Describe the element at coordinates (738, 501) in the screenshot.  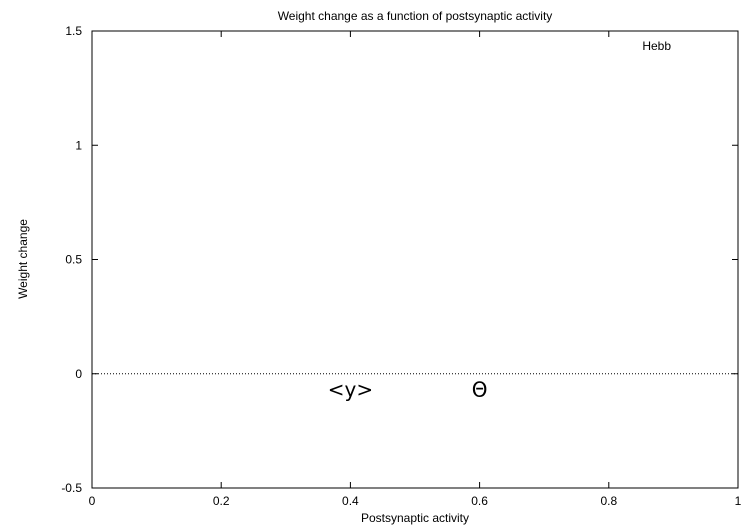
I see `x-tick-label: 1` at that location.